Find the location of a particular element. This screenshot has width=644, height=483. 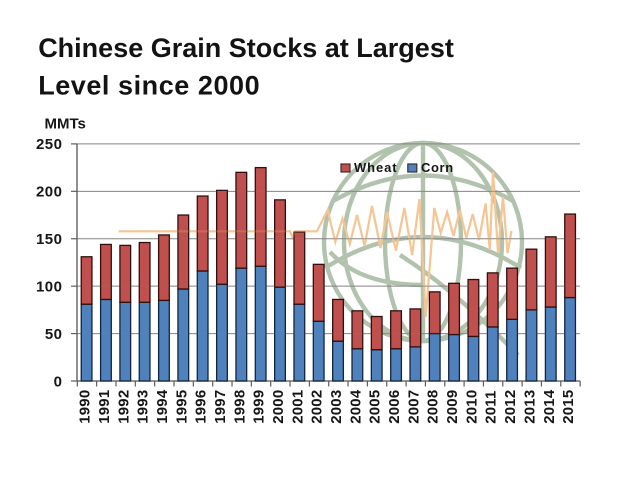

svg-text: 1994 is located at coordinates (162, 406).